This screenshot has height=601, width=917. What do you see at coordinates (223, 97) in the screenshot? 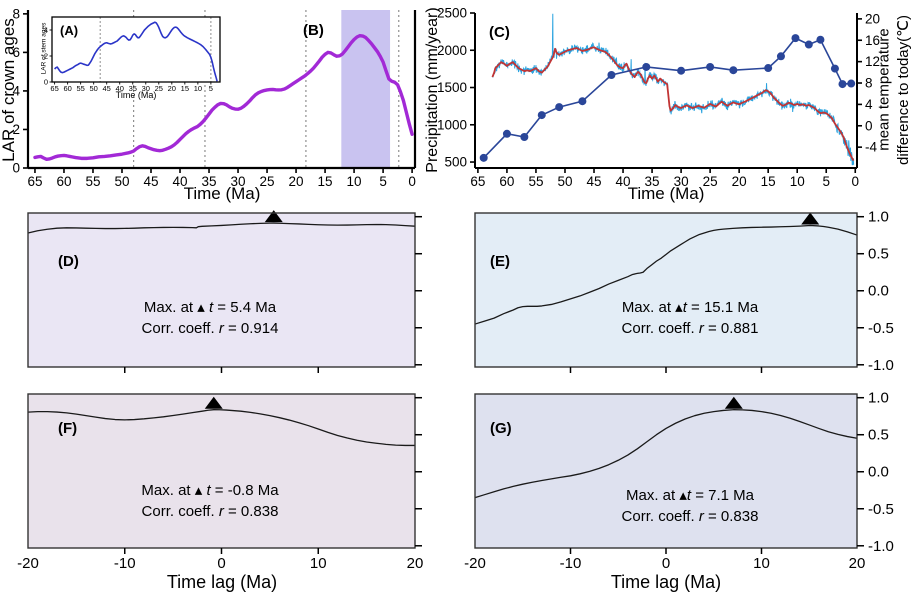
I see `crown-ages-line` at bounding box center [223, 97].